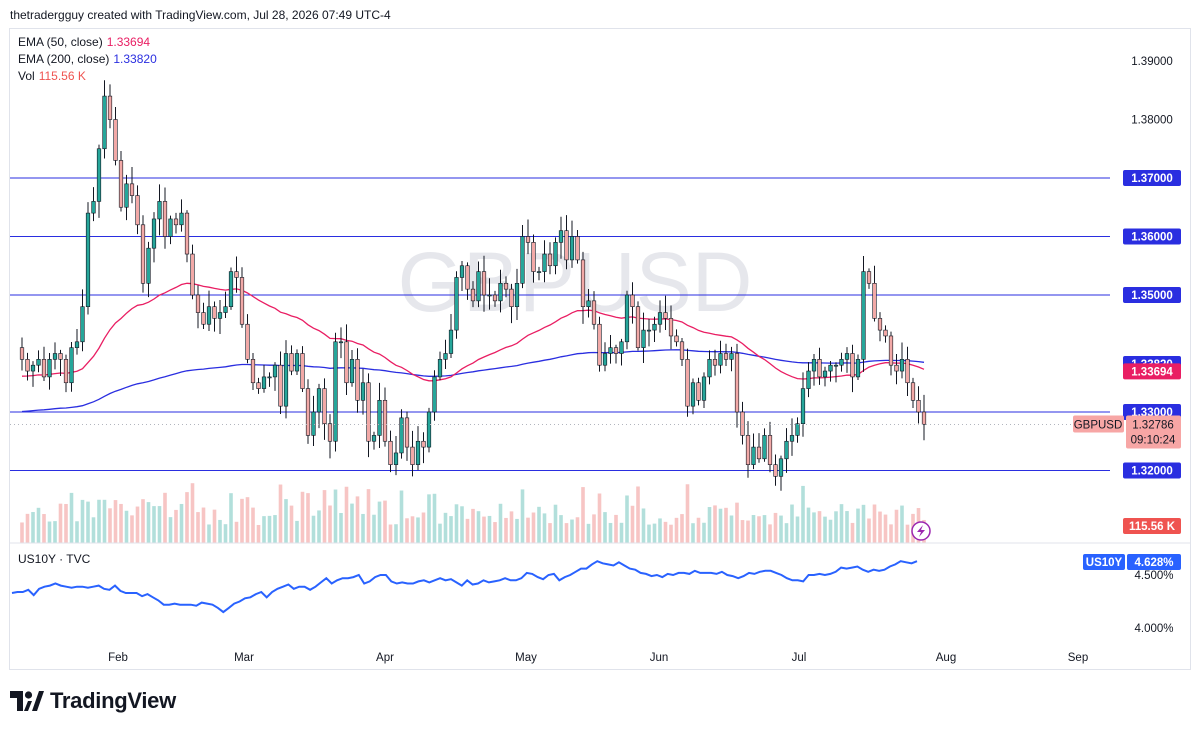 The height and width of the screenshot is (731, 1199). I want to click on ema50-line, so click(473, 332).